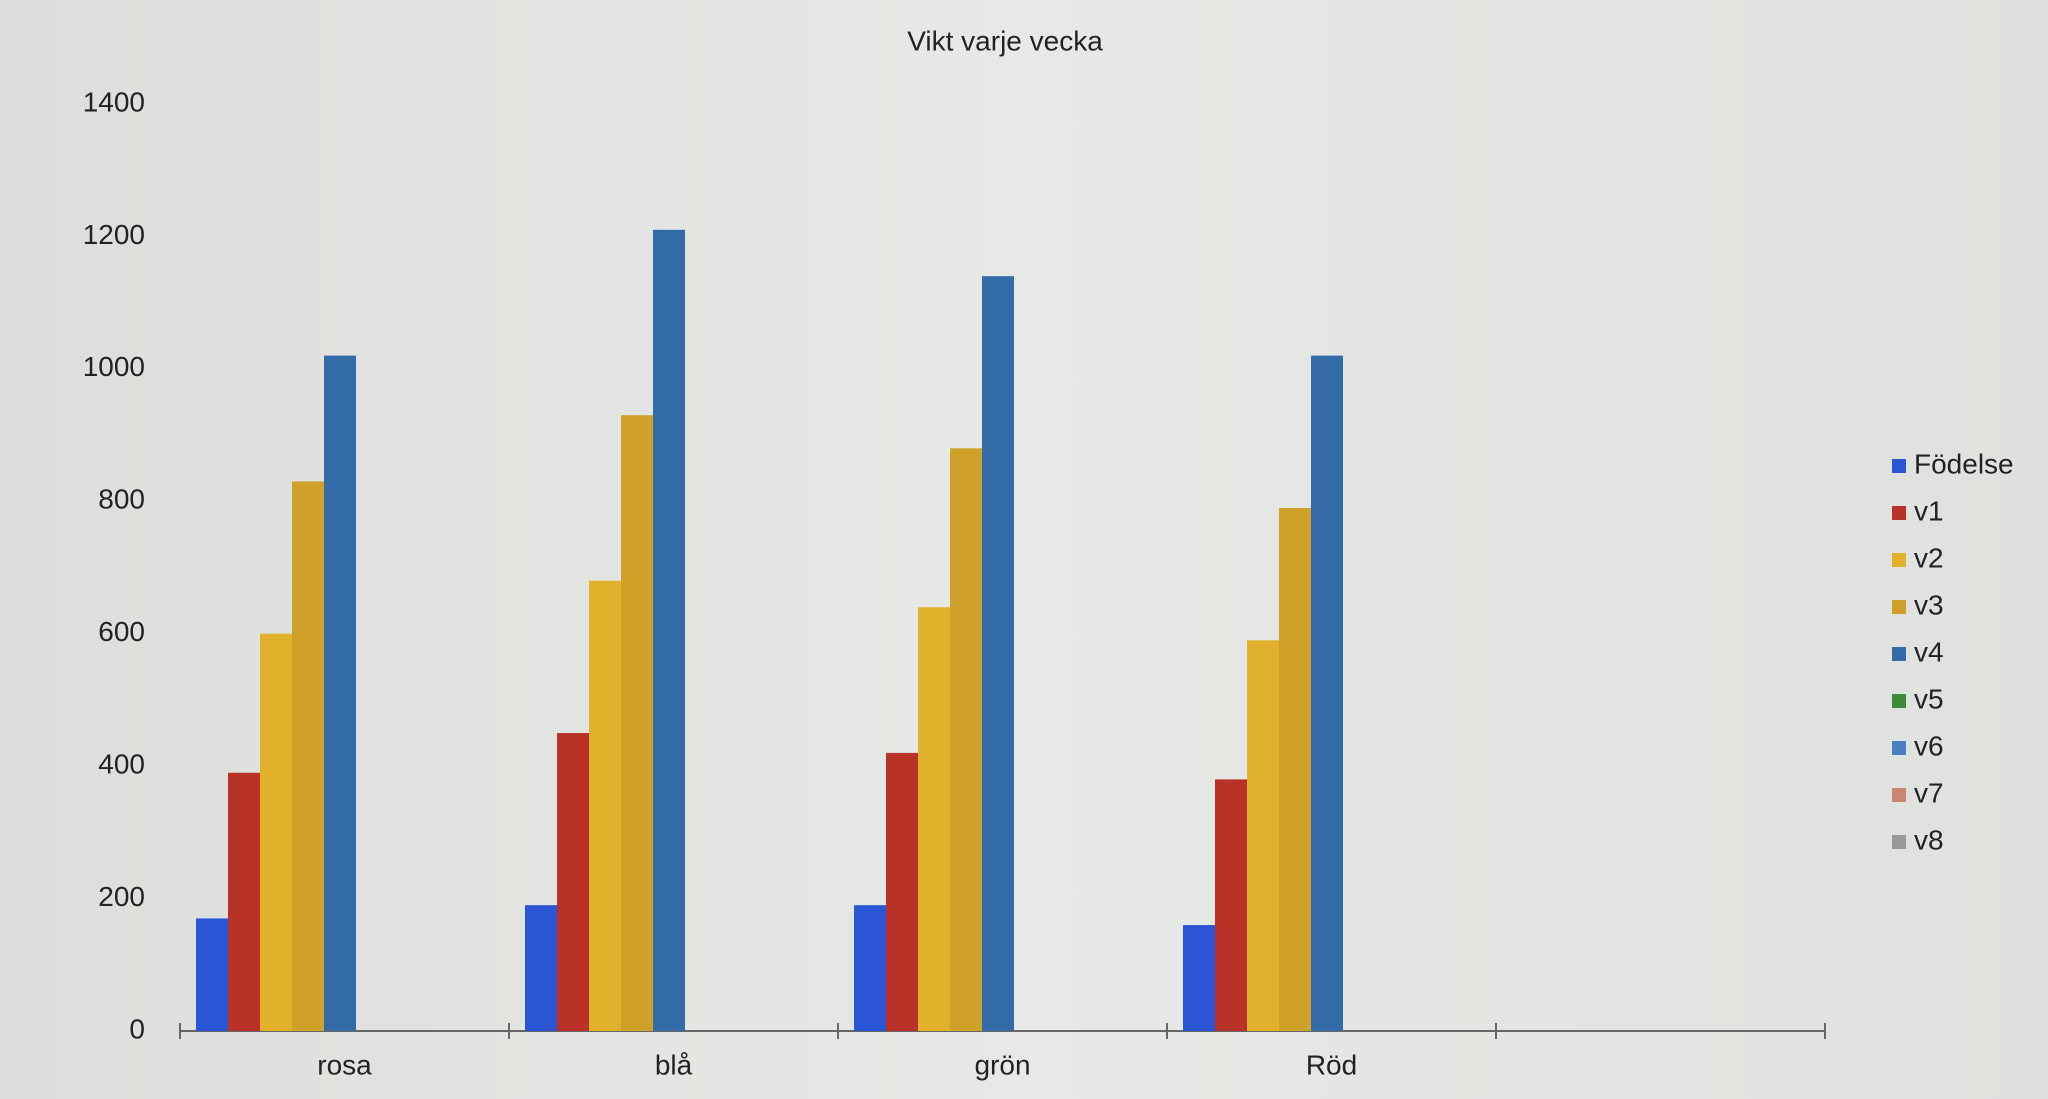 Image resolution: width=2048 pixels, height=1099 pixels. Describe the element at coordinates (121, 896) in the screenshot. I see `y-tick-label: 200` at that location.